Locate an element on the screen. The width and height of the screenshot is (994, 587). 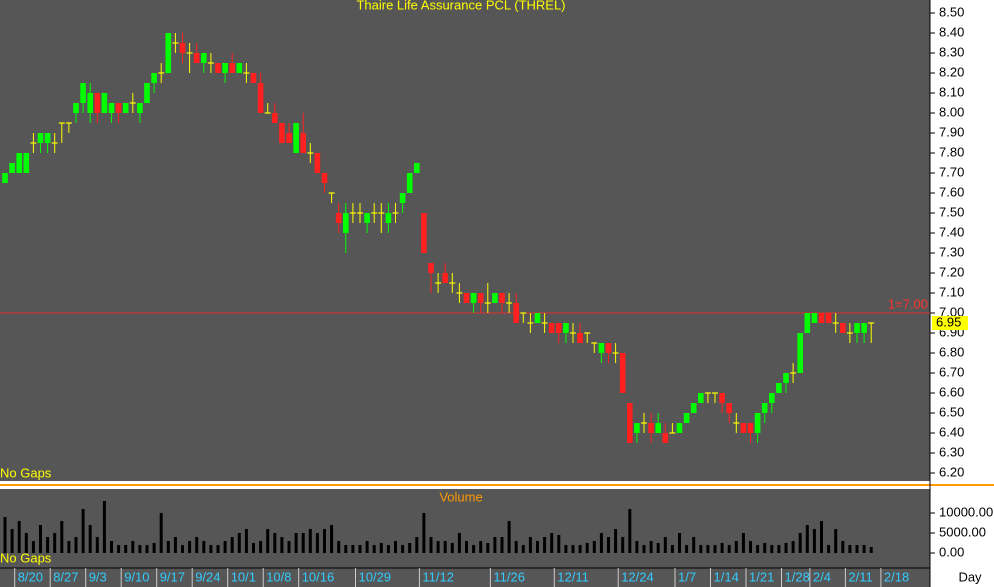
y-tick-label: 5000.00 is located at coordinates (962, 531).